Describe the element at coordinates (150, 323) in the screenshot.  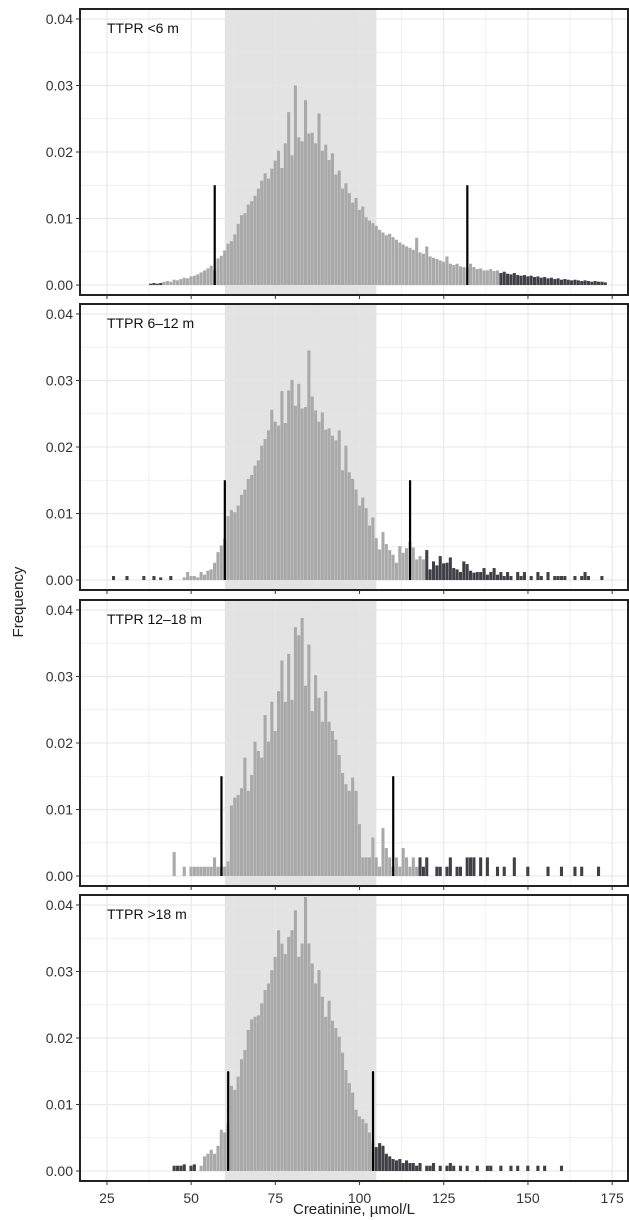
I see `panel-label: TTPR 6–12 m` at that location.